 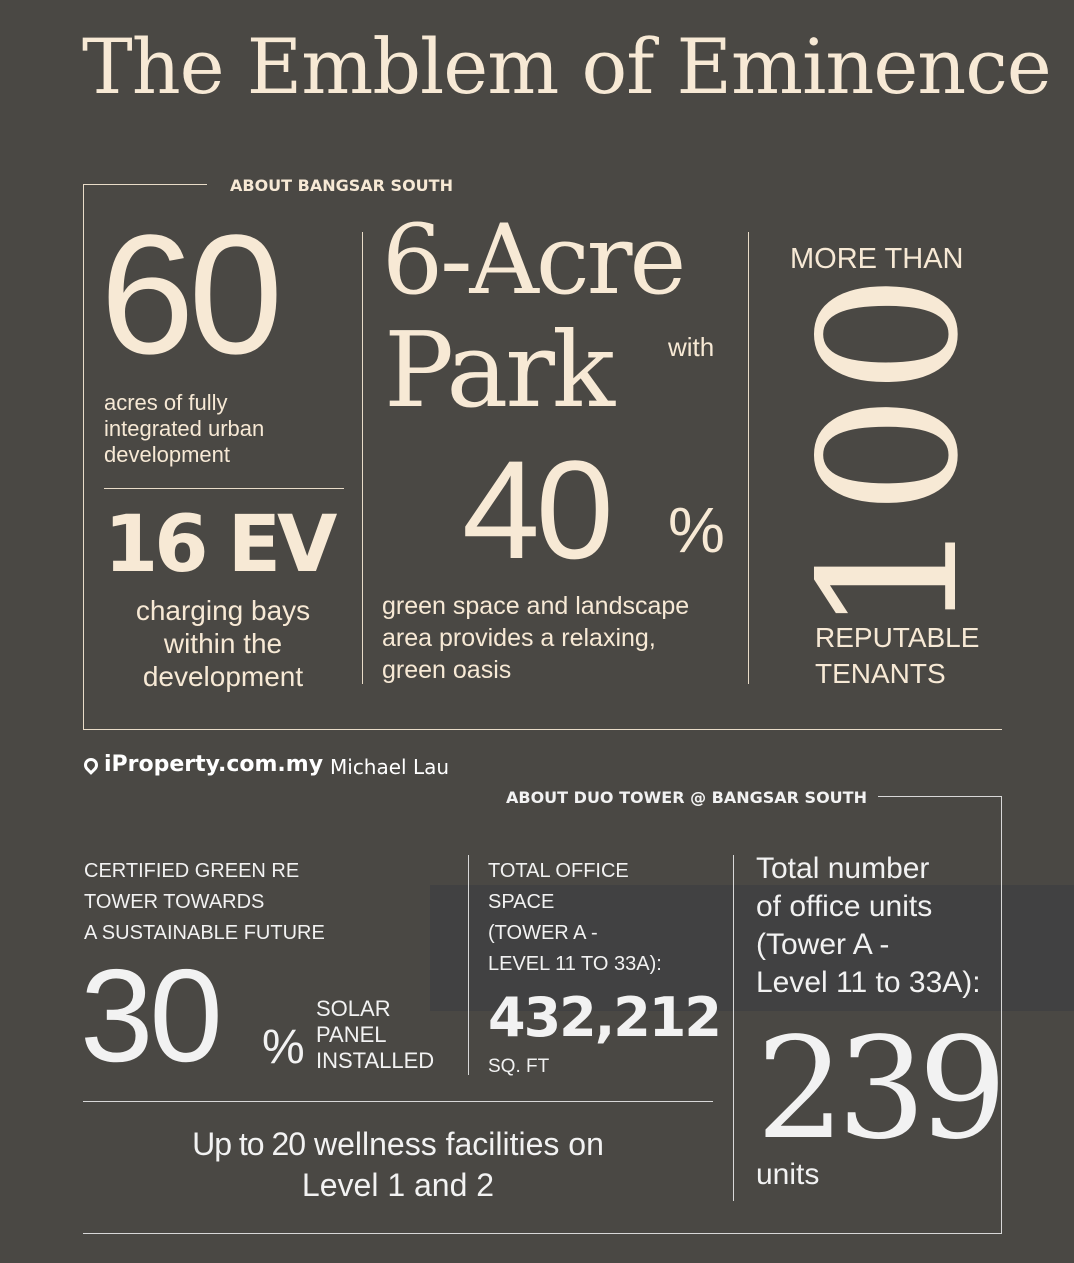 What do you see at coordinates (145, 184) in the screenshot?
I see `frame-top-left` at bounding box center [145, 184].